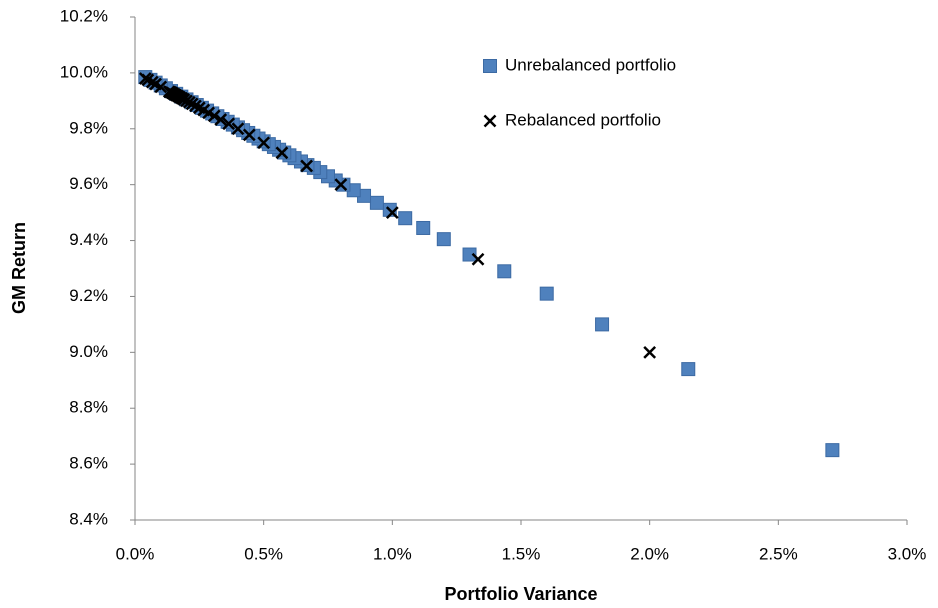  What do you see at coordinates (88, 407) in the screenshot?
I see `y-tick-label: 8.8%` at bounding box center [88, 407].